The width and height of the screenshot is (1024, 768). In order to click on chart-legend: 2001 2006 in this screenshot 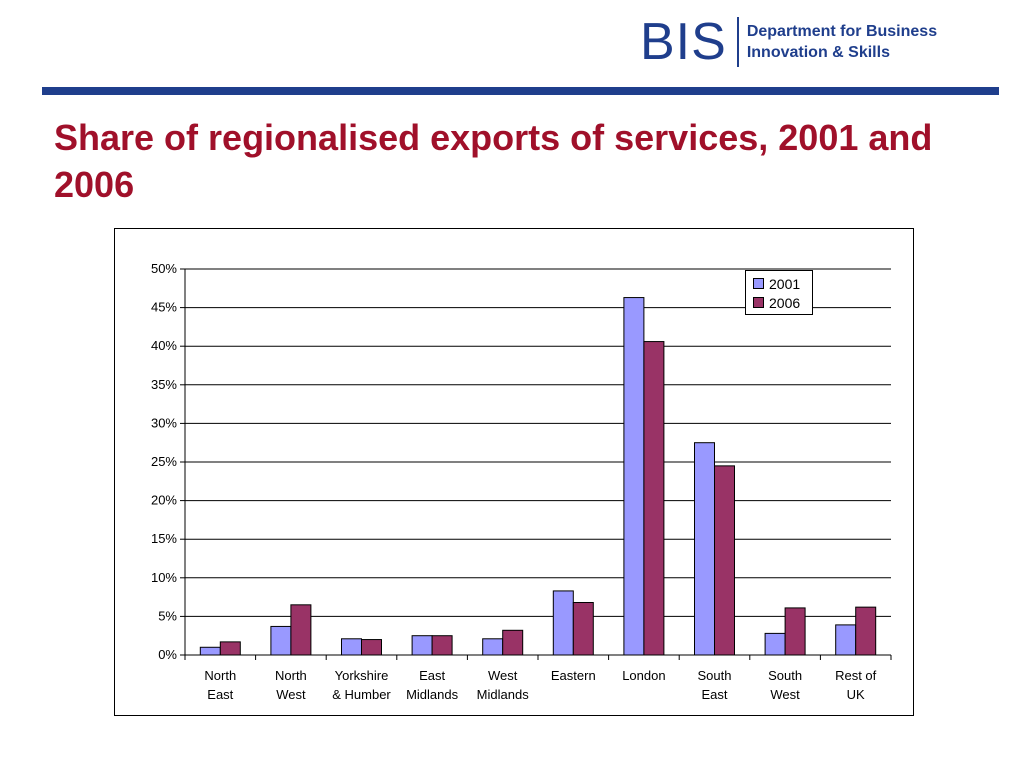, I will do `click(779, 292)`.